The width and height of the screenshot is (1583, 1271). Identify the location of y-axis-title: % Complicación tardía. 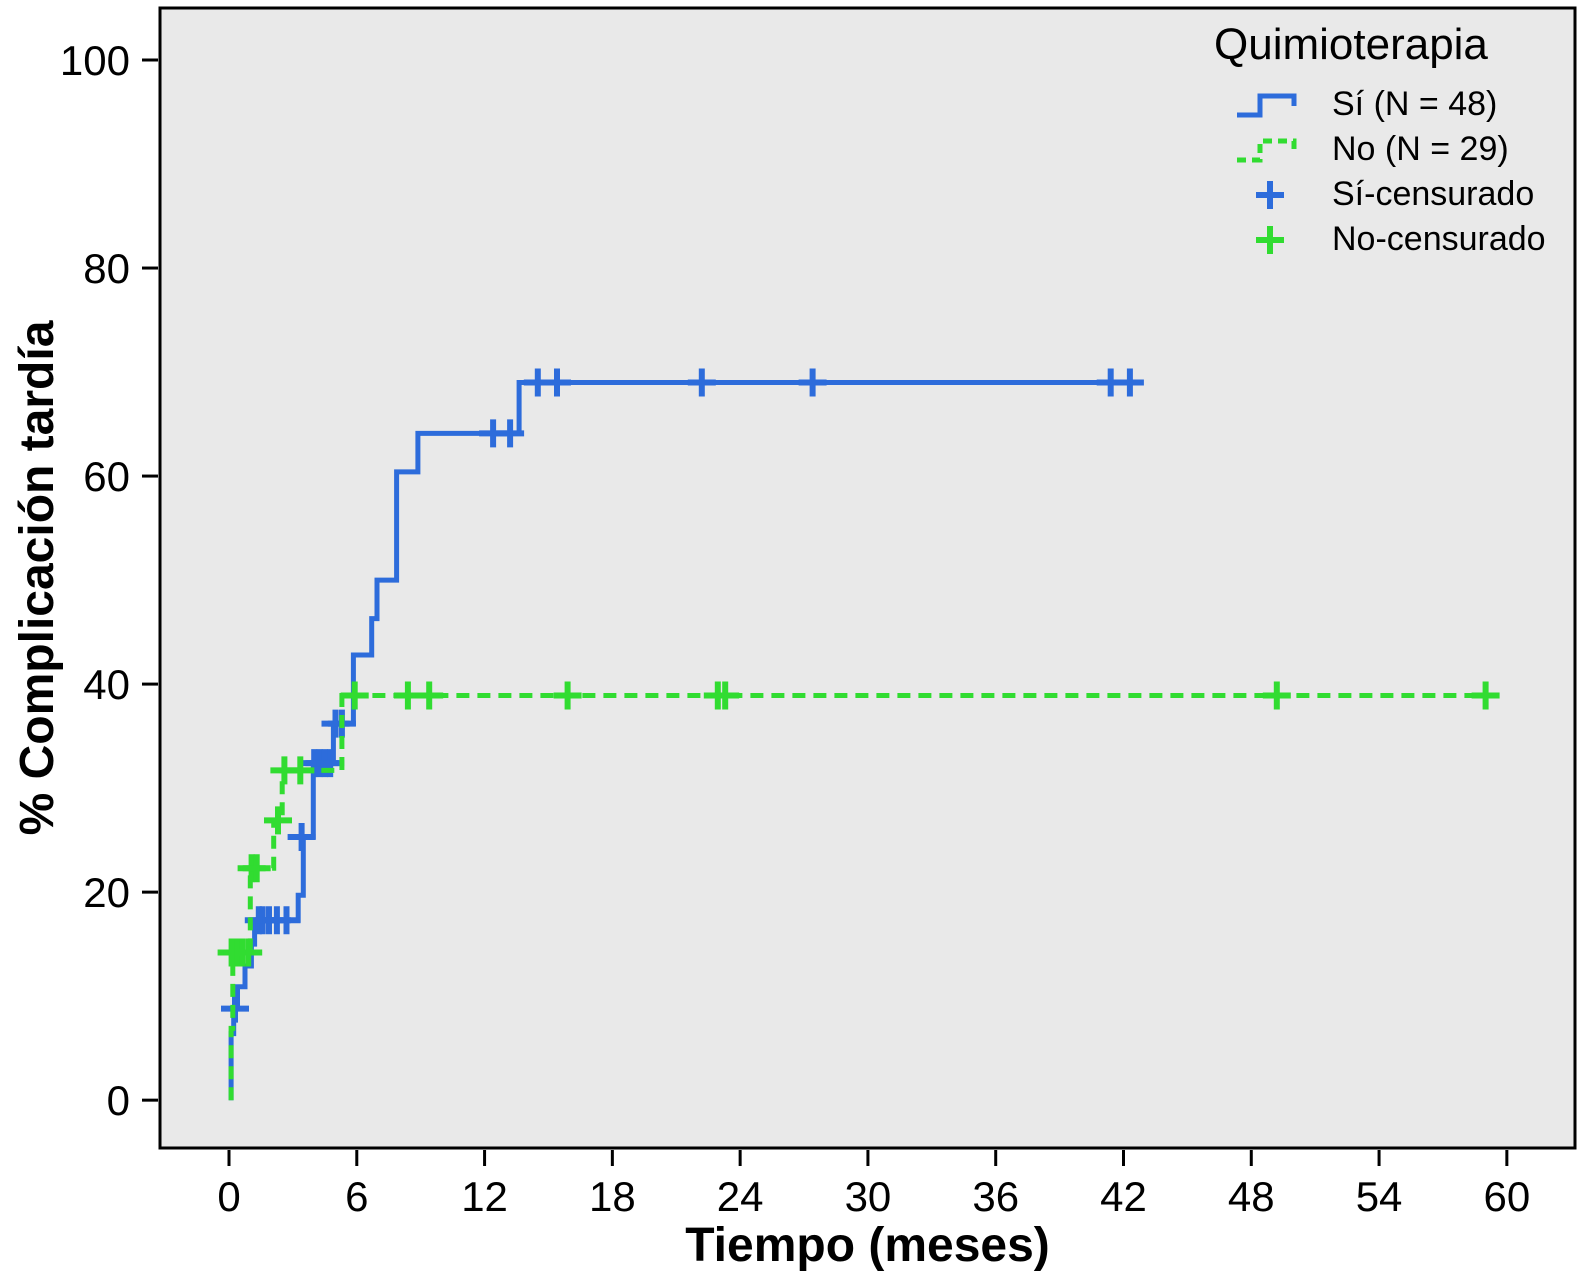
(37, 578).